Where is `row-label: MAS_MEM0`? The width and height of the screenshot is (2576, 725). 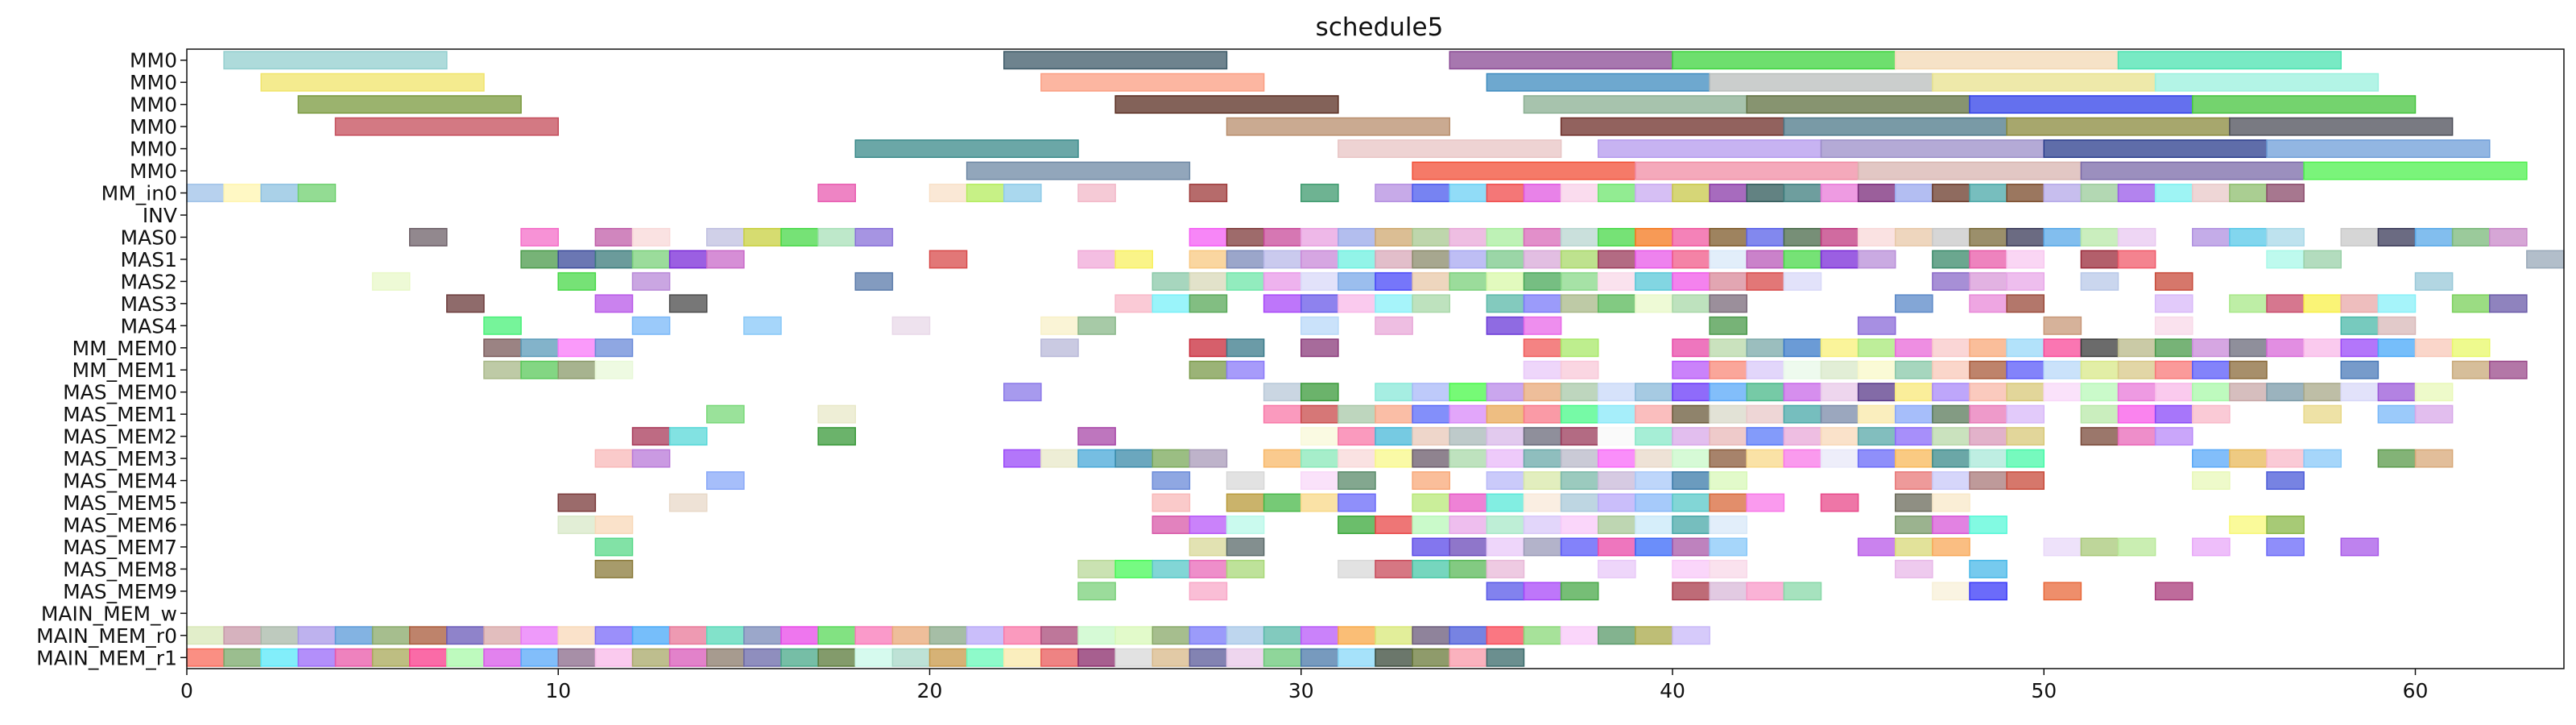 row-label: MAS_MEM0 is located at coordinates (120, 392).